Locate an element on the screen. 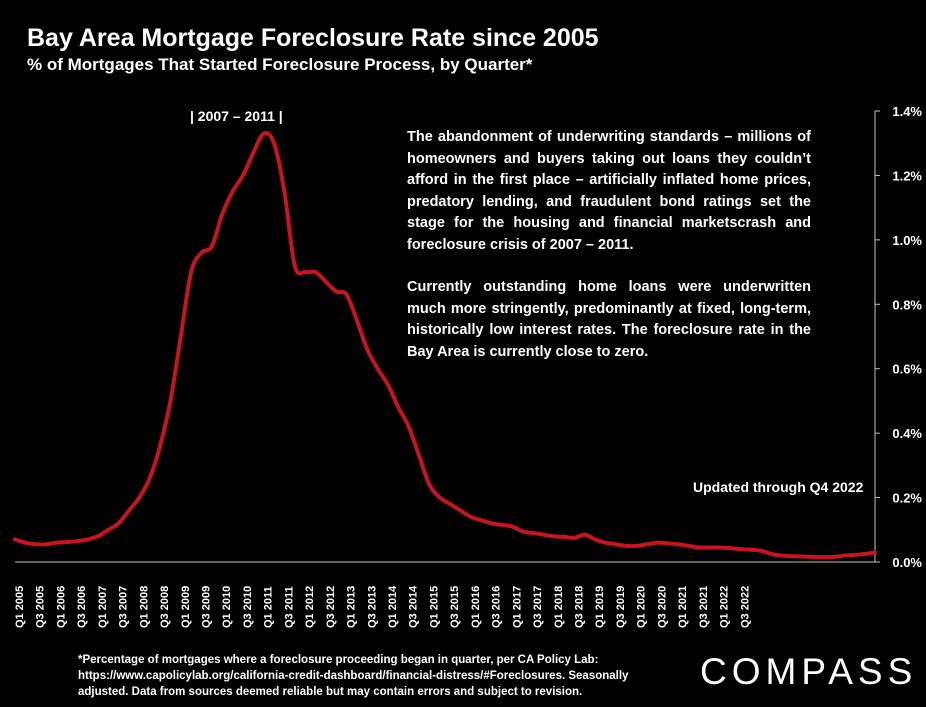 The height and width of the screenshot is (707, 926). x-tick-label: Q3 2010 is located at coordinates (248, 607).